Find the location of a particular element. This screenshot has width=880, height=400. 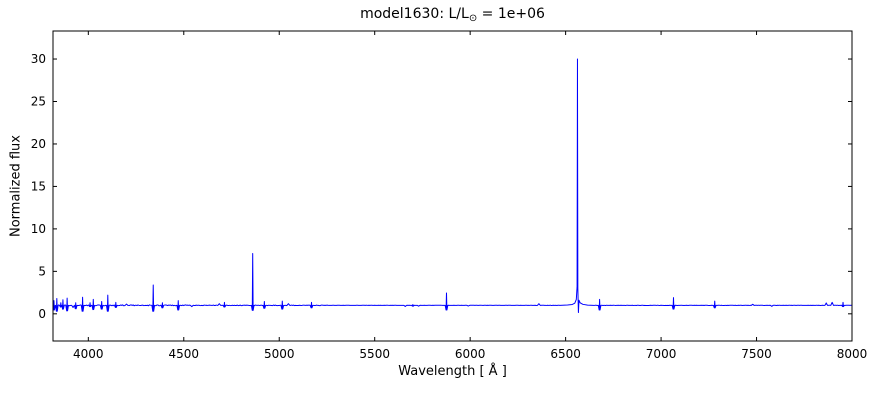

x-tick-label: 5000 is located at coordinates (279, 354).